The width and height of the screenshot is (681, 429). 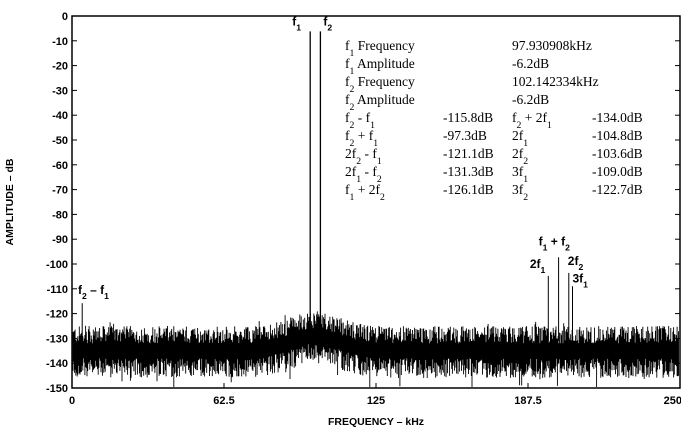 I want to click on table-cell: 102.142334kHz, so click(x=555, y=81).